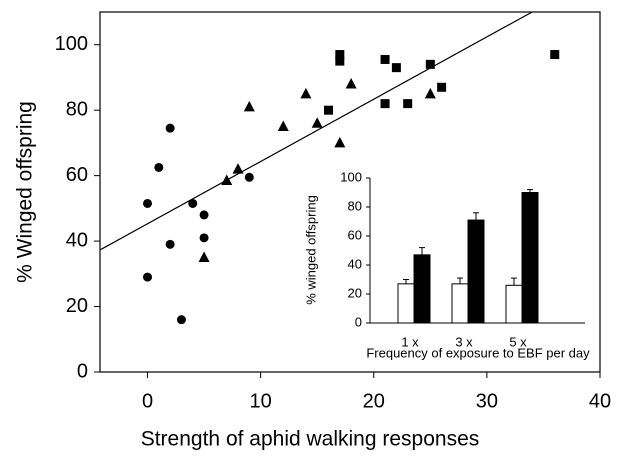 The image size is (618, 458). I want to click on x-tick-label: 0, so click(147, 401).